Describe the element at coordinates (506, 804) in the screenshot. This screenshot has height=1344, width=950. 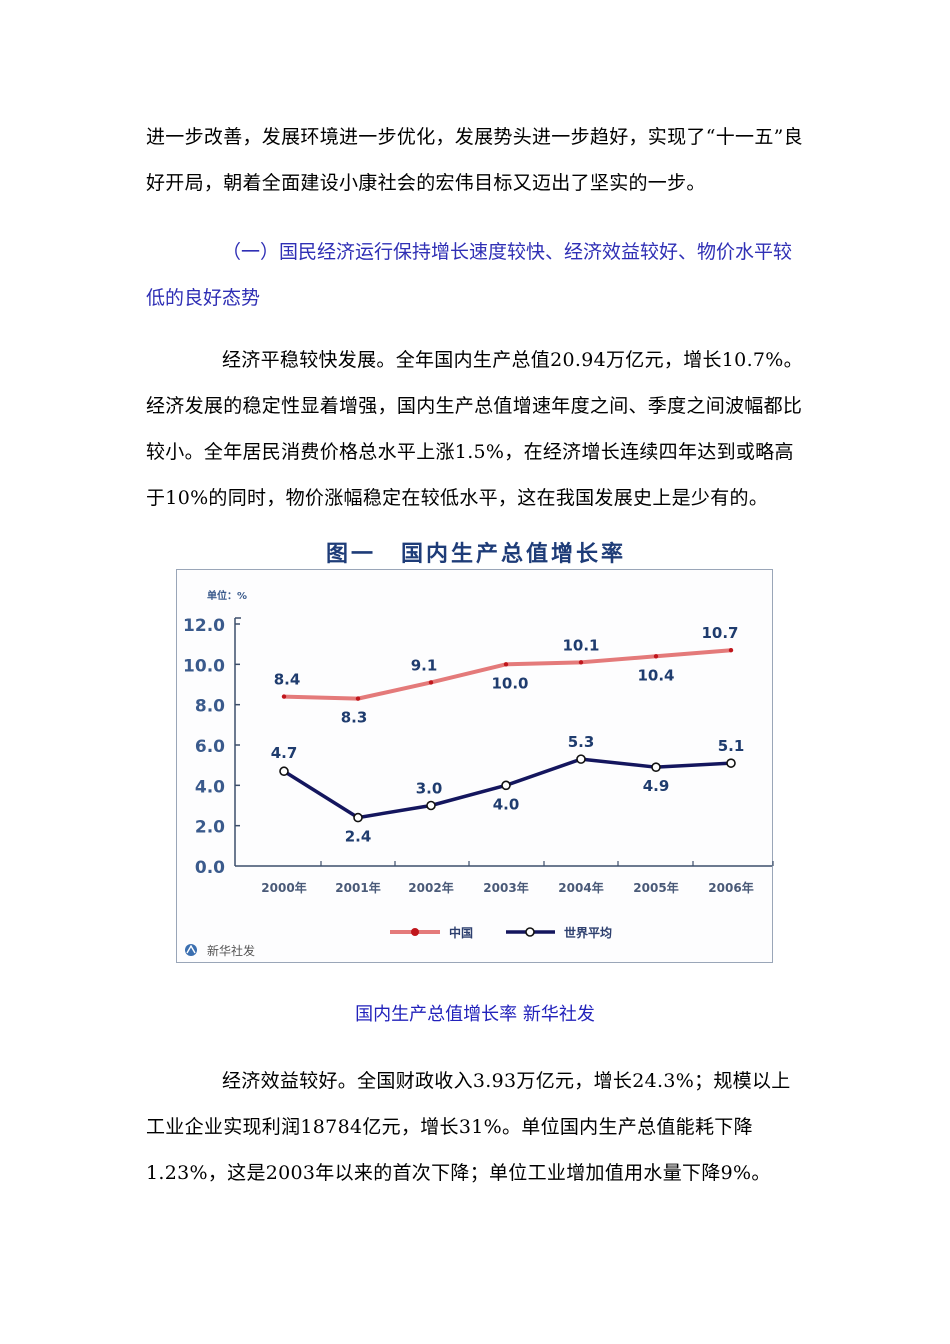
I see `world-value-label: 4.0` at that location.